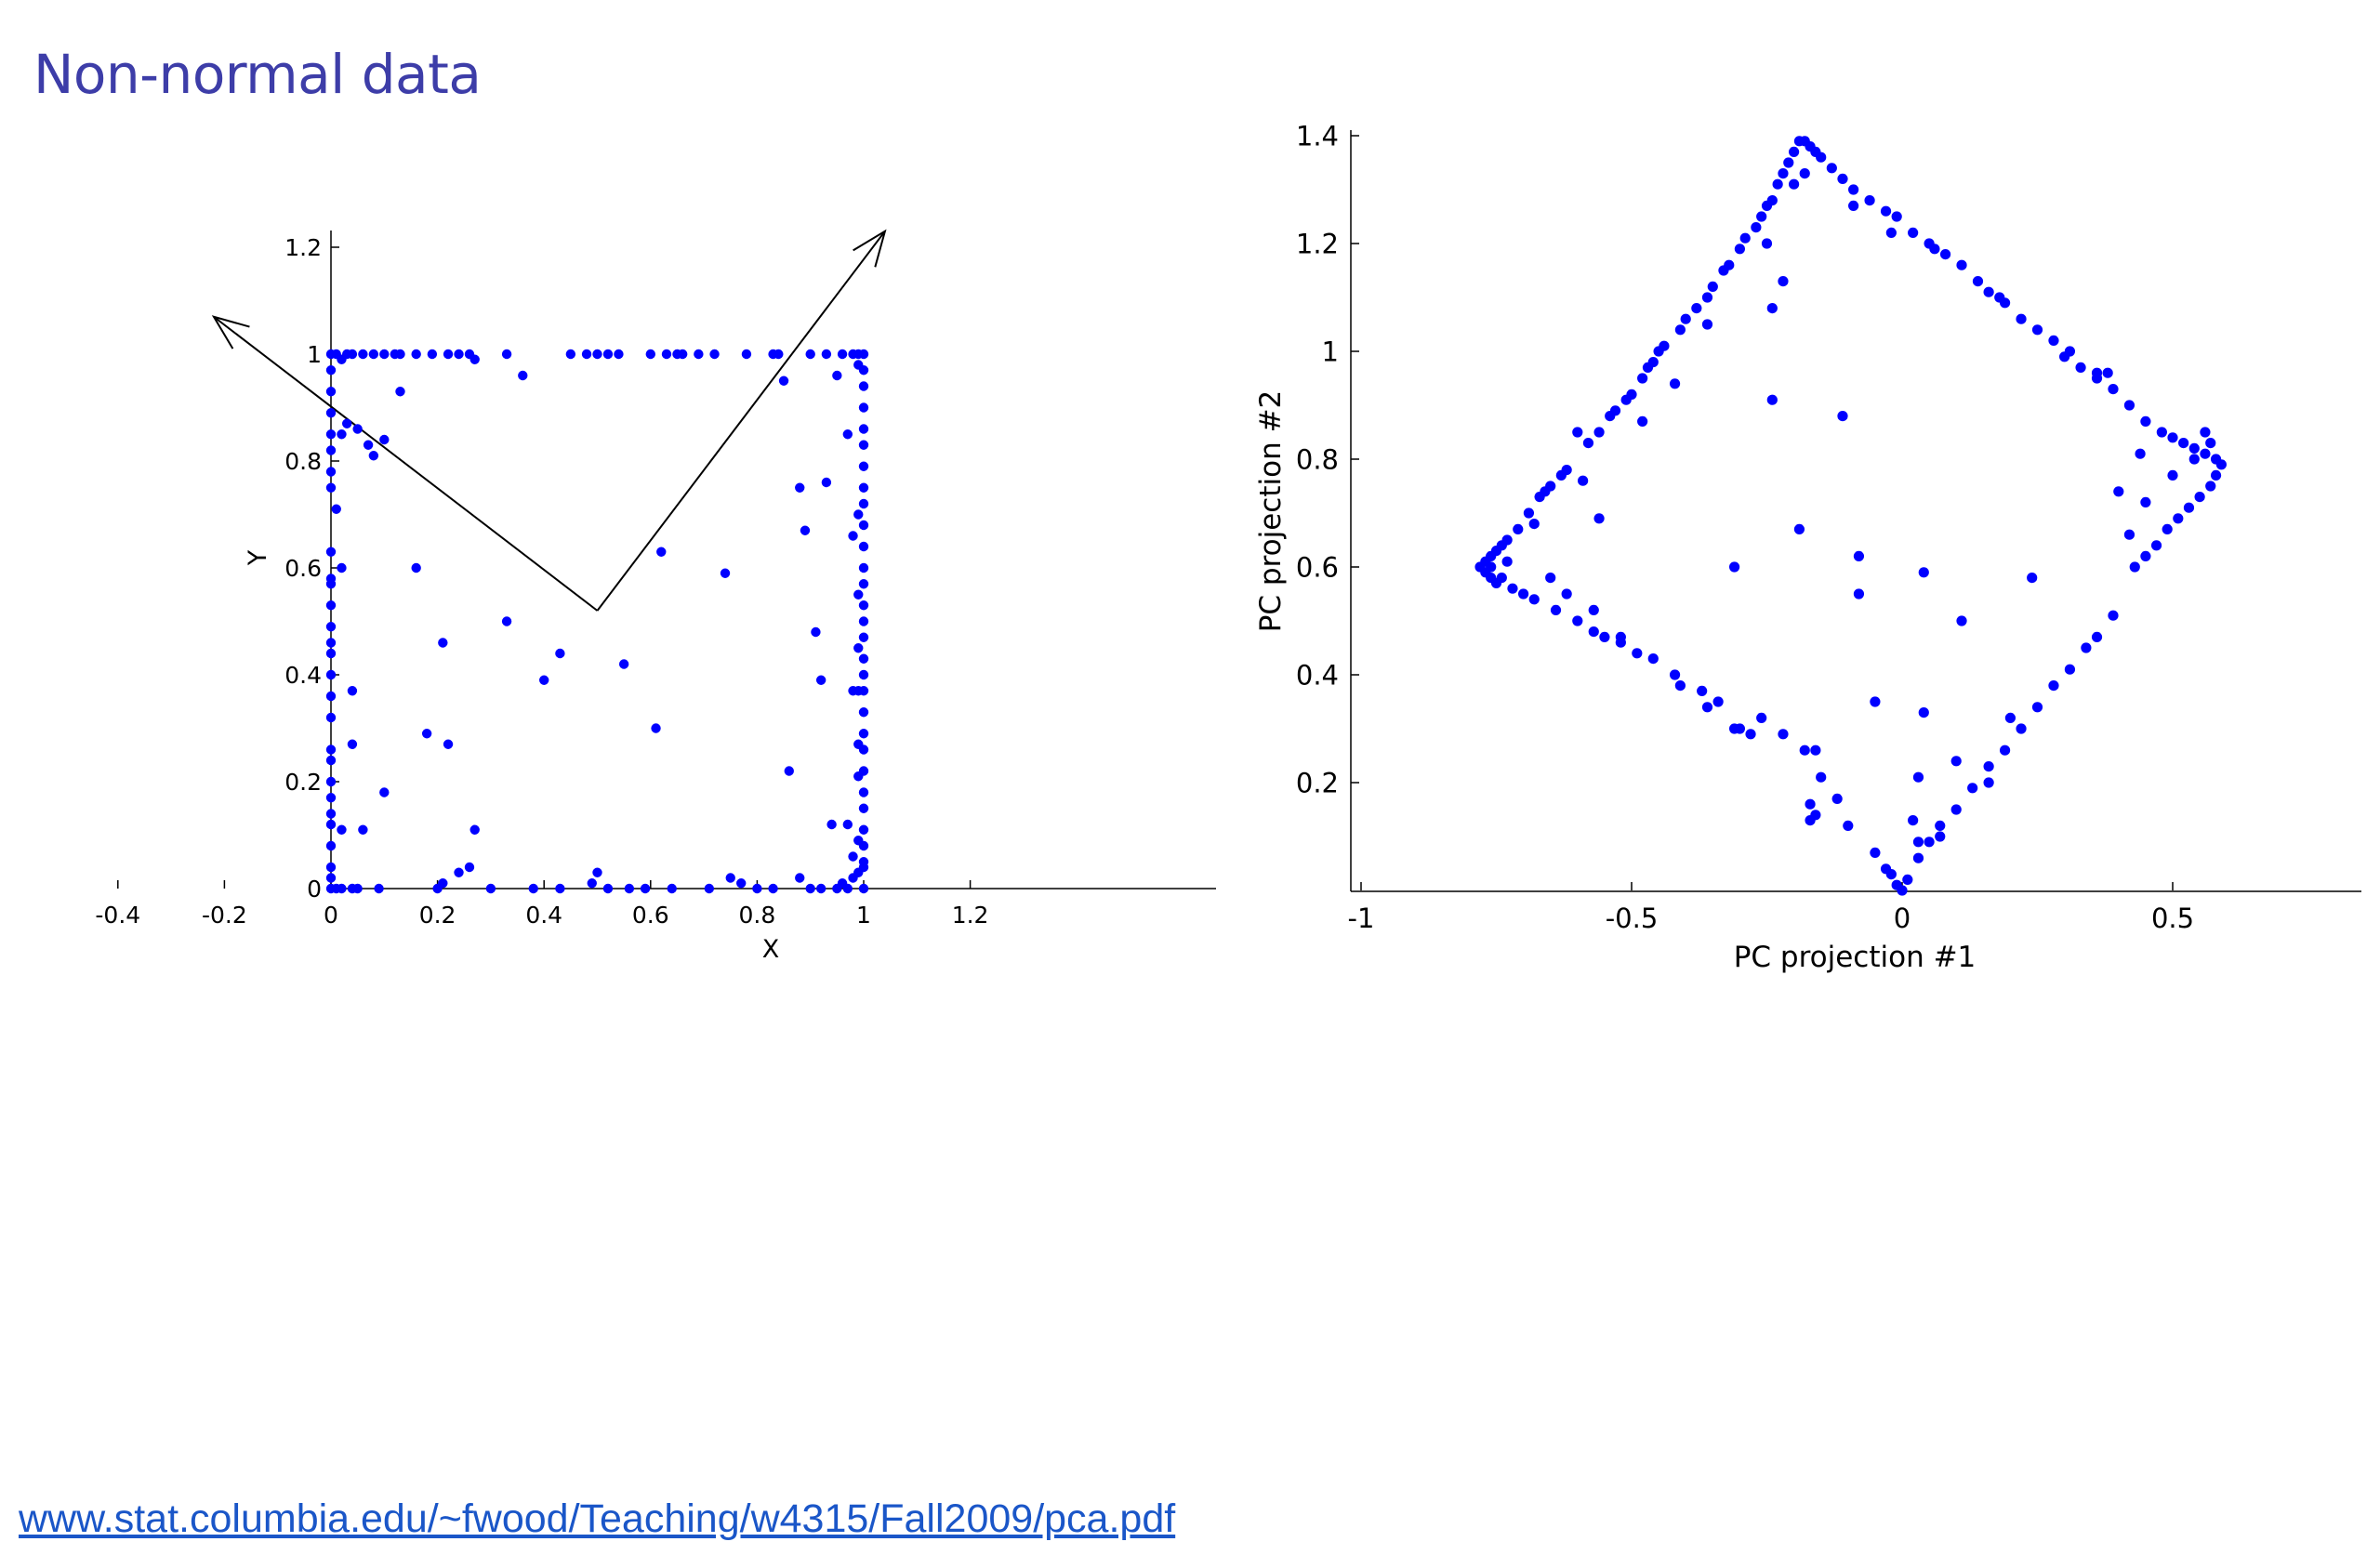 This screenshot has width=2380, height=1555. Describe the element at coordinates (650, 915) in the screenshot. I see `left-x-tick-label: 0.6` at that location.